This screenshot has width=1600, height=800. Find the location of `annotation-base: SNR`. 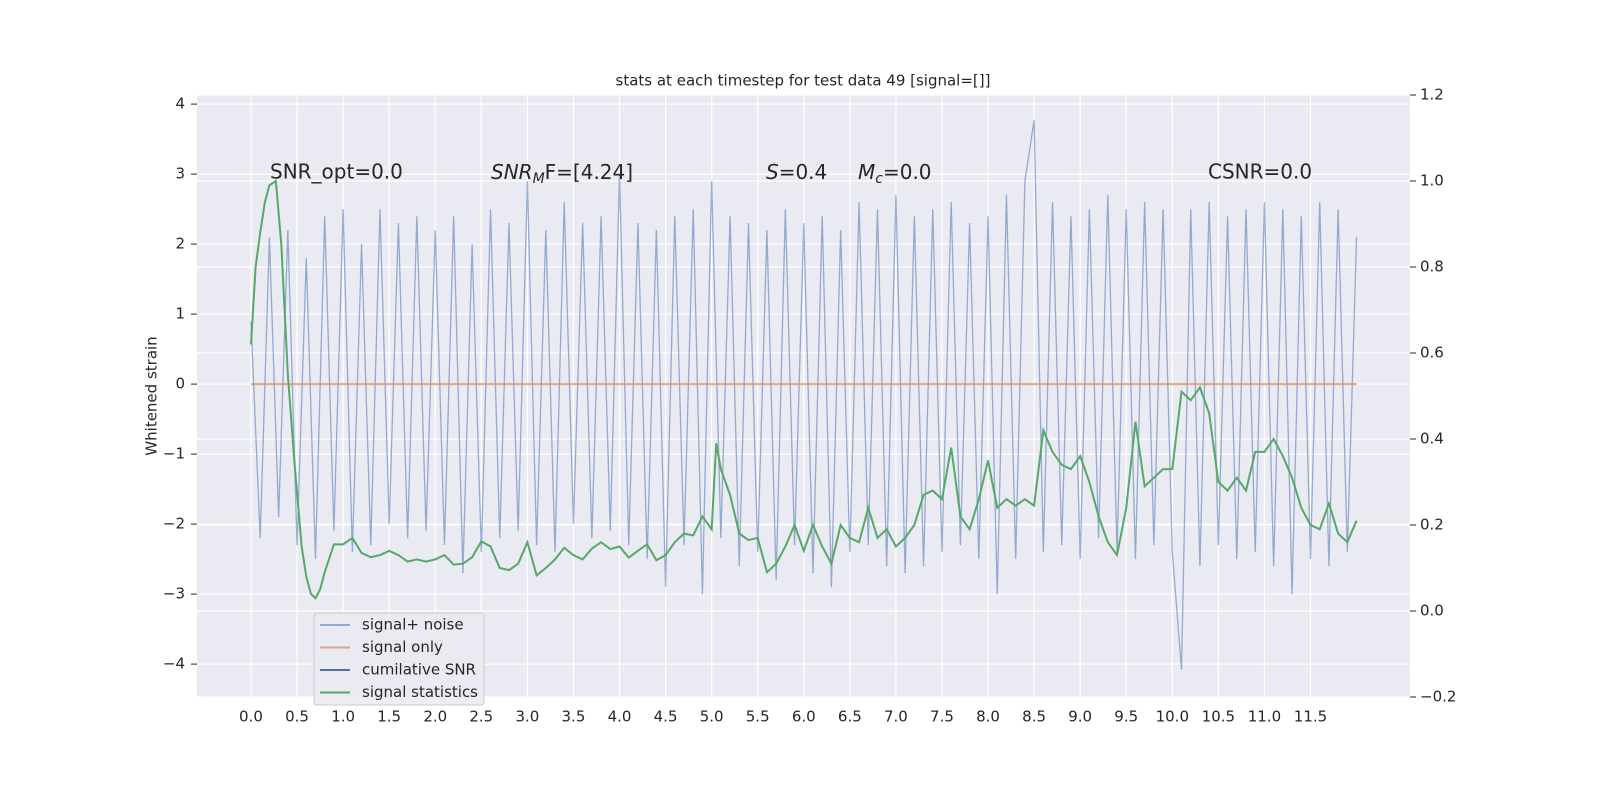

annotation-base: SNR is located at coordinates (512, 172).